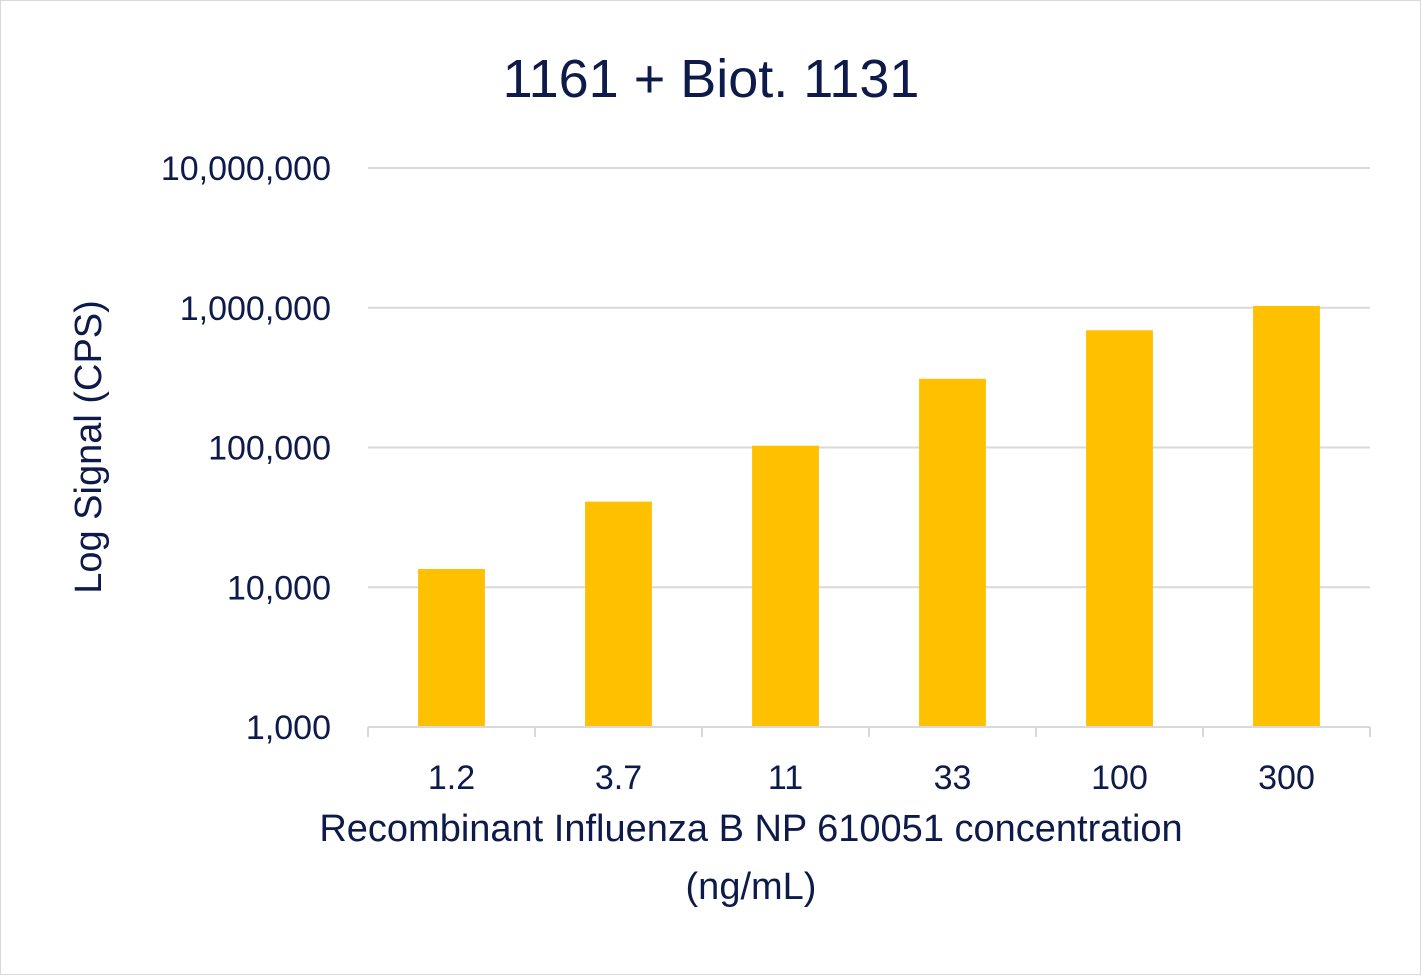 The width and height of the screenshot is (1421, 976). What do you see at coordinates (869, 731) in the screenshot?
I see `x-axis` at bounding box center [869, 731].